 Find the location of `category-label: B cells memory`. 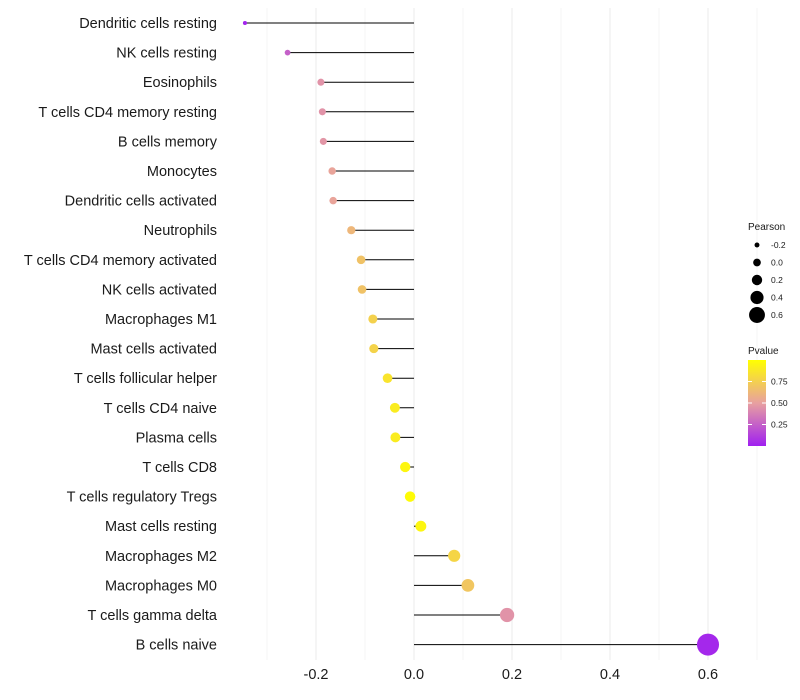

category-label: B cells memory is located at coordinates (168, 142).